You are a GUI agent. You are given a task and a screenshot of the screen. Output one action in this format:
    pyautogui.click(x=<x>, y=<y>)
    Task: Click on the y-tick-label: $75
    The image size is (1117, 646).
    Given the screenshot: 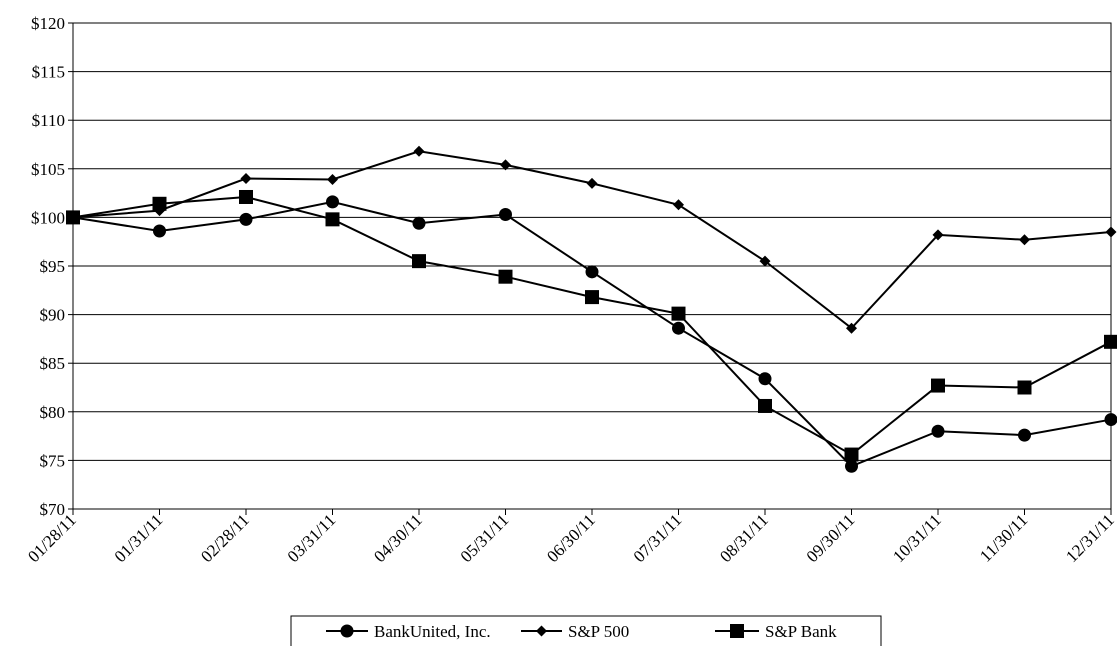 What is the action you would take?
    pyautogui.click(x=53, y=460)
    